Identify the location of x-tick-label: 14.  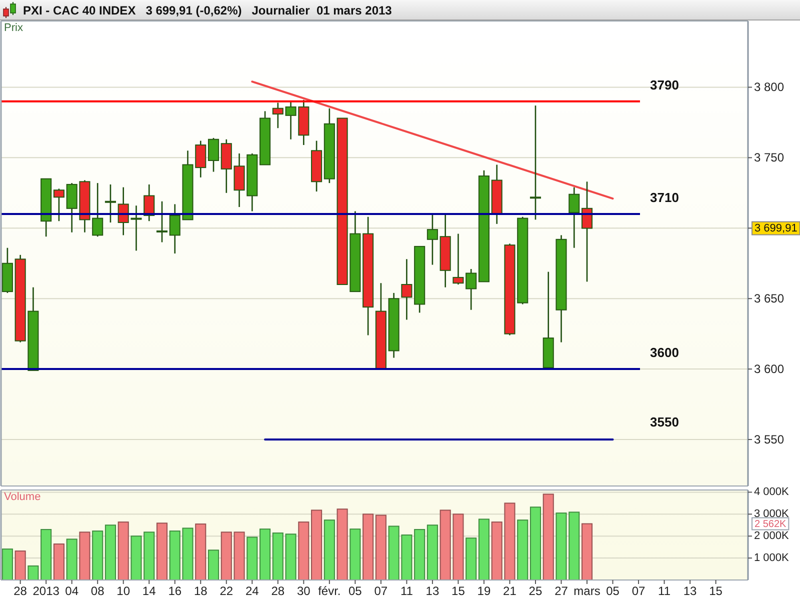
(149, 591).